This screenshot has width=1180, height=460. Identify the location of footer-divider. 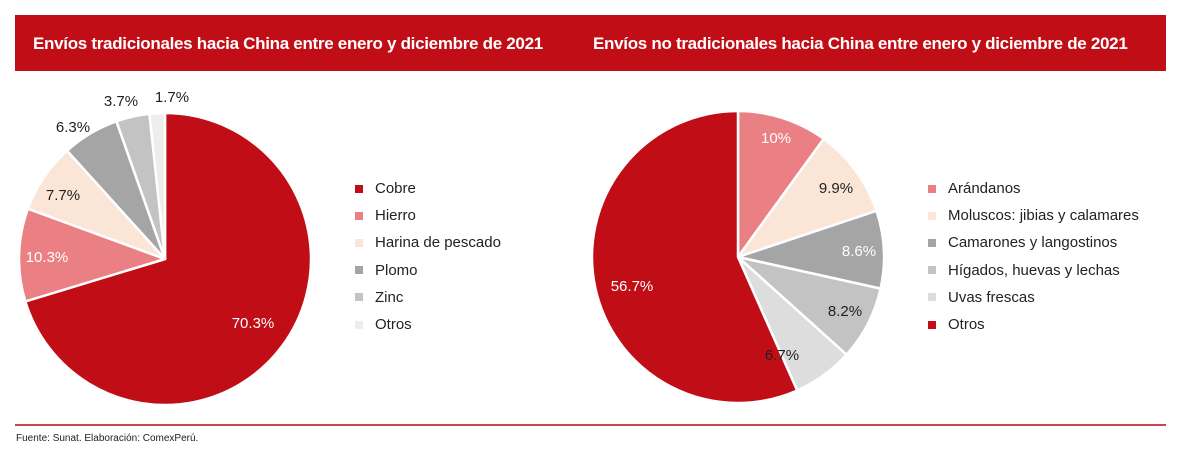
(590, 425).